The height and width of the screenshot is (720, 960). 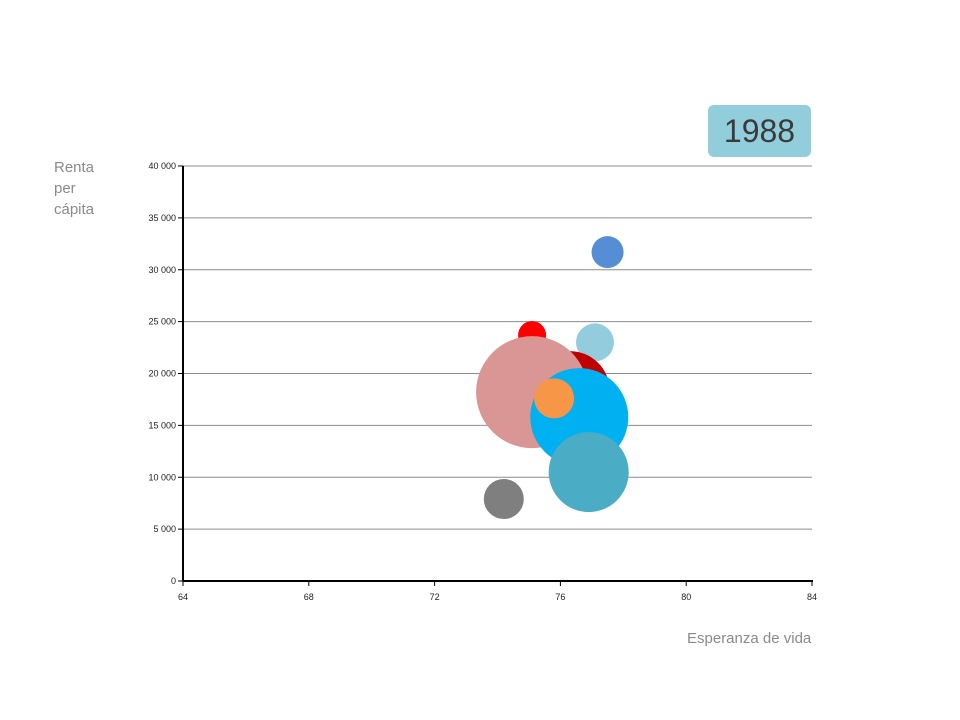 What do you see at coordinates (812, 597) in the screenshot?
I see `x-tick-label: 84` at bounding box center [812, 597].